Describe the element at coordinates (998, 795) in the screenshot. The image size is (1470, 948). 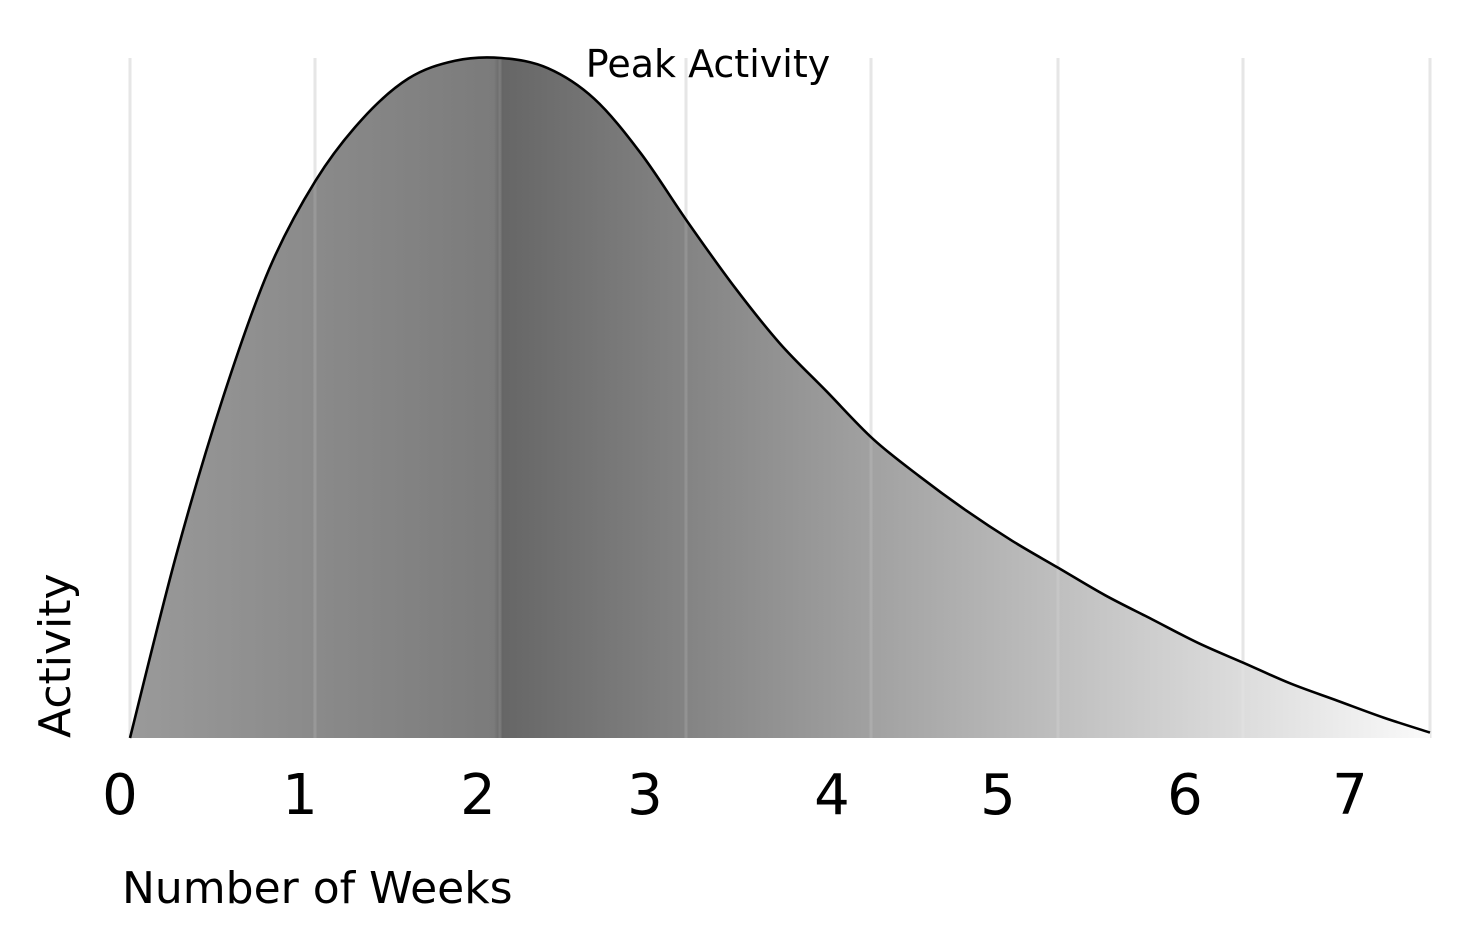
I see `x-tick-label-5: 5` at that location.